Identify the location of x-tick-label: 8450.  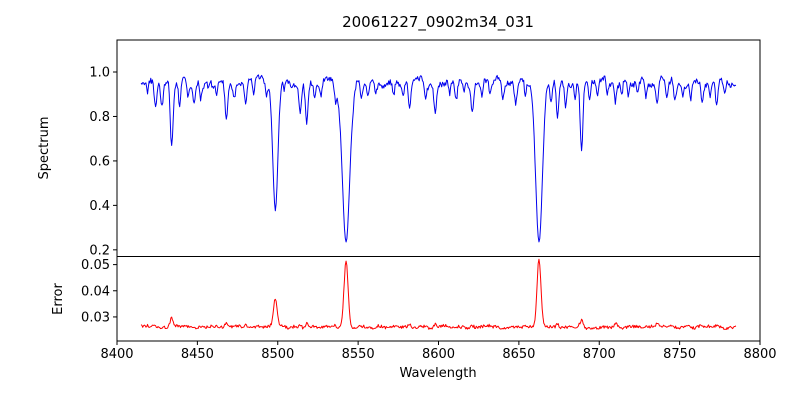
(197, 354).